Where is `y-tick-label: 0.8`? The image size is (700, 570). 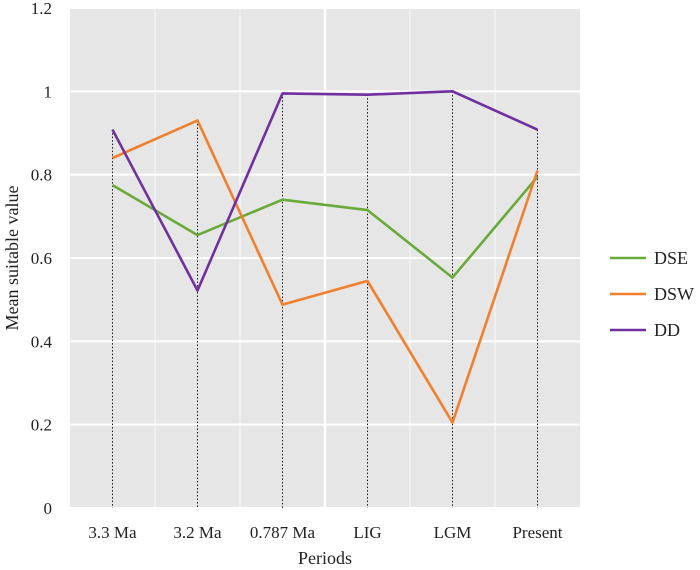 y-tick-label: 0.8 is located at coordinates (41, 175).